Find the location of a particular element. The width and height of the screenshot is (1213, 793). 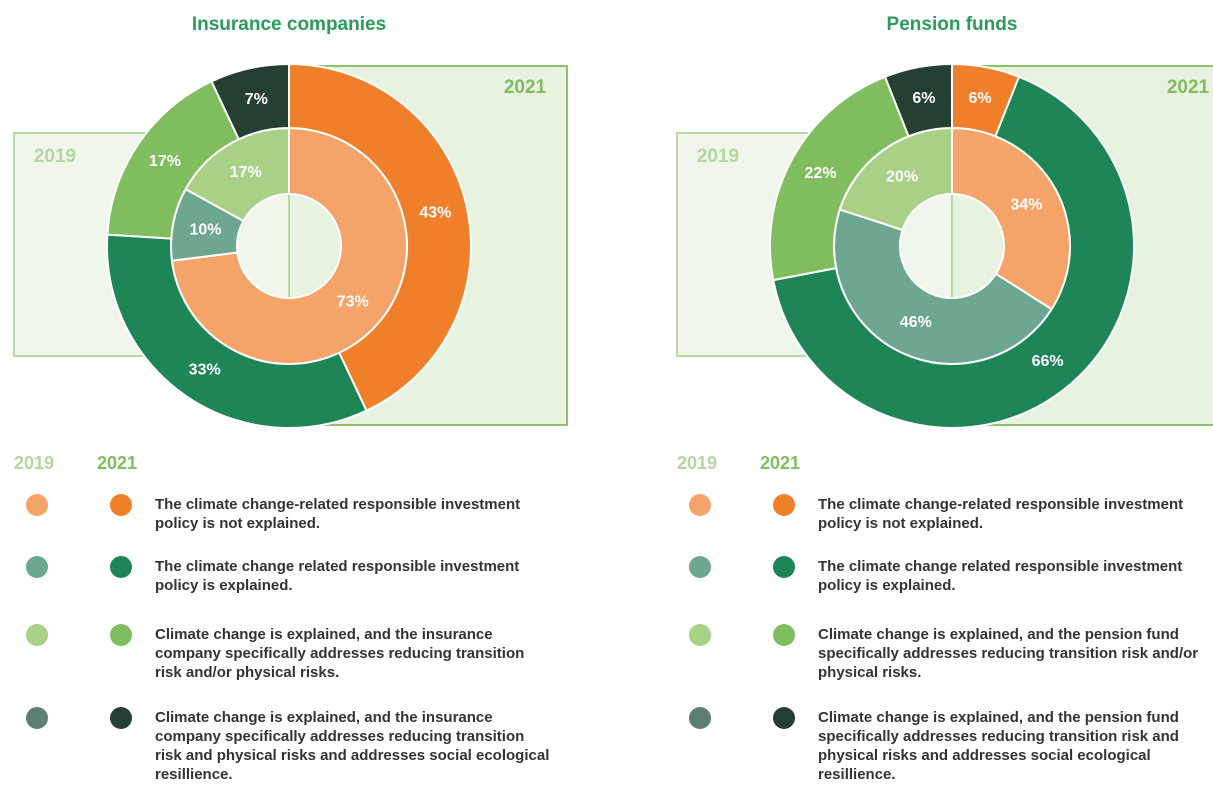

value-label: 46% is located at coordinates (916, 322).